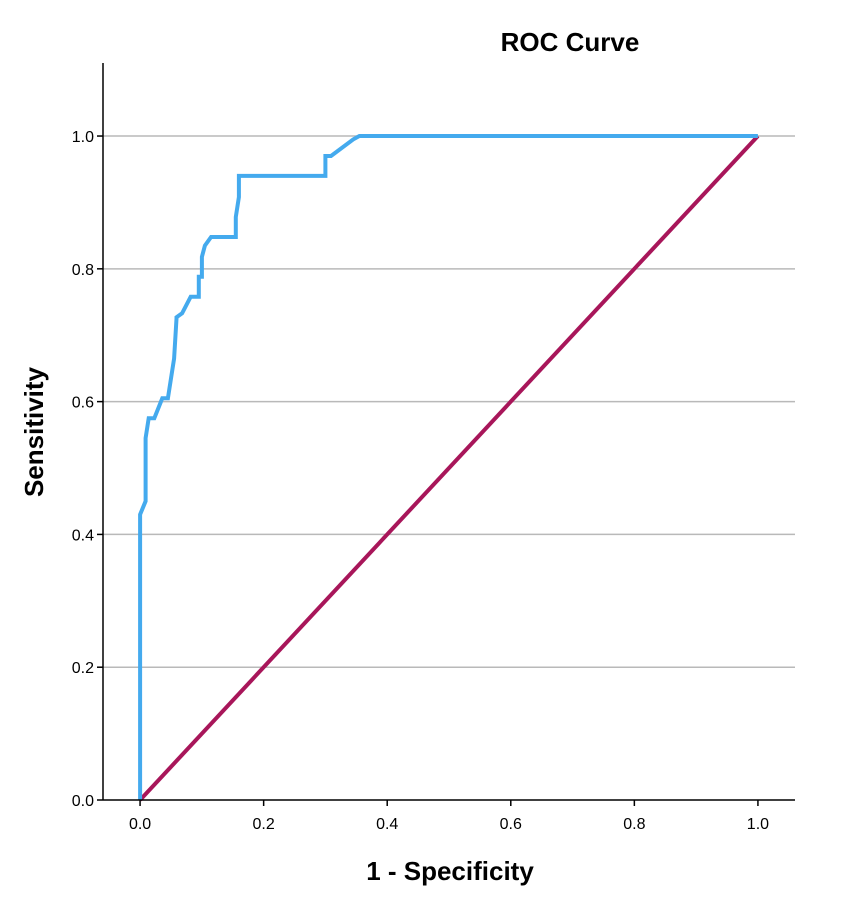  What do you see at coordinates (83, 668) in the screenshot?
I see `y-tick-label: 0.2` at bounding box center [83, 668].